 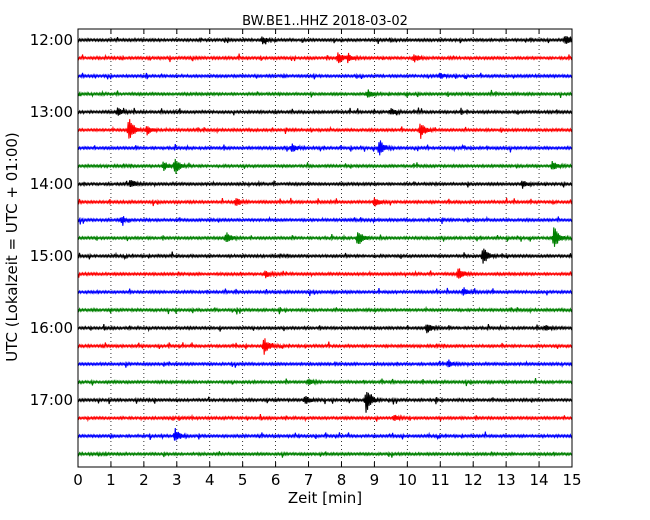 I want to click on x-tick-label: 5, so click(x=243, y=480).